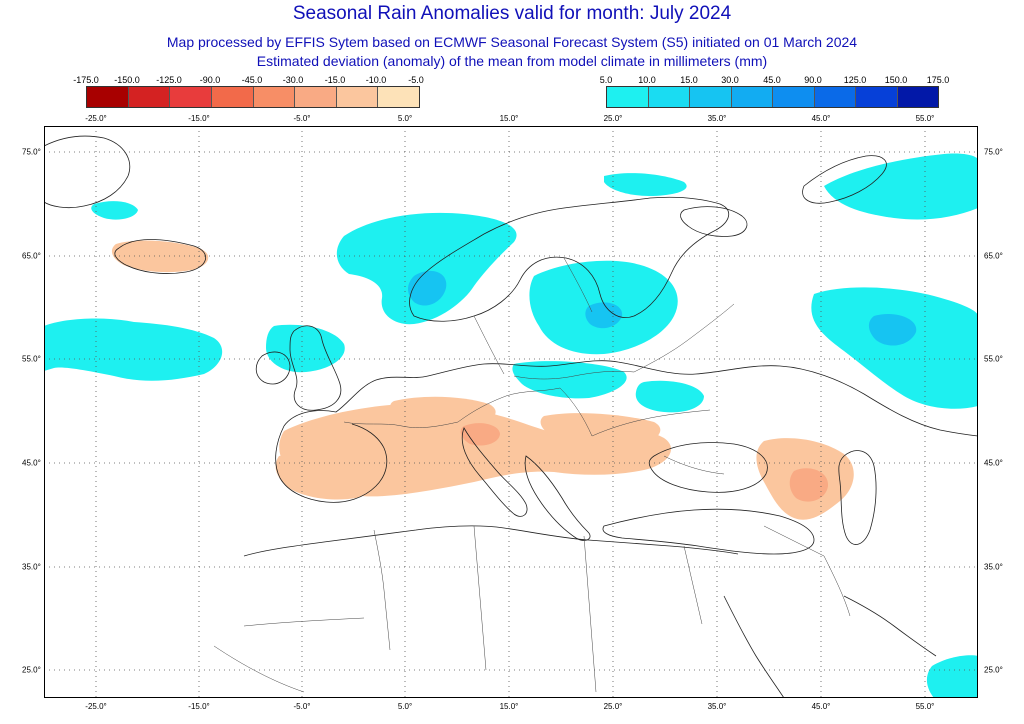 The width and height of the screenshot is (1024, 724). I want to click on coast-great-britain, so click(315, 368).